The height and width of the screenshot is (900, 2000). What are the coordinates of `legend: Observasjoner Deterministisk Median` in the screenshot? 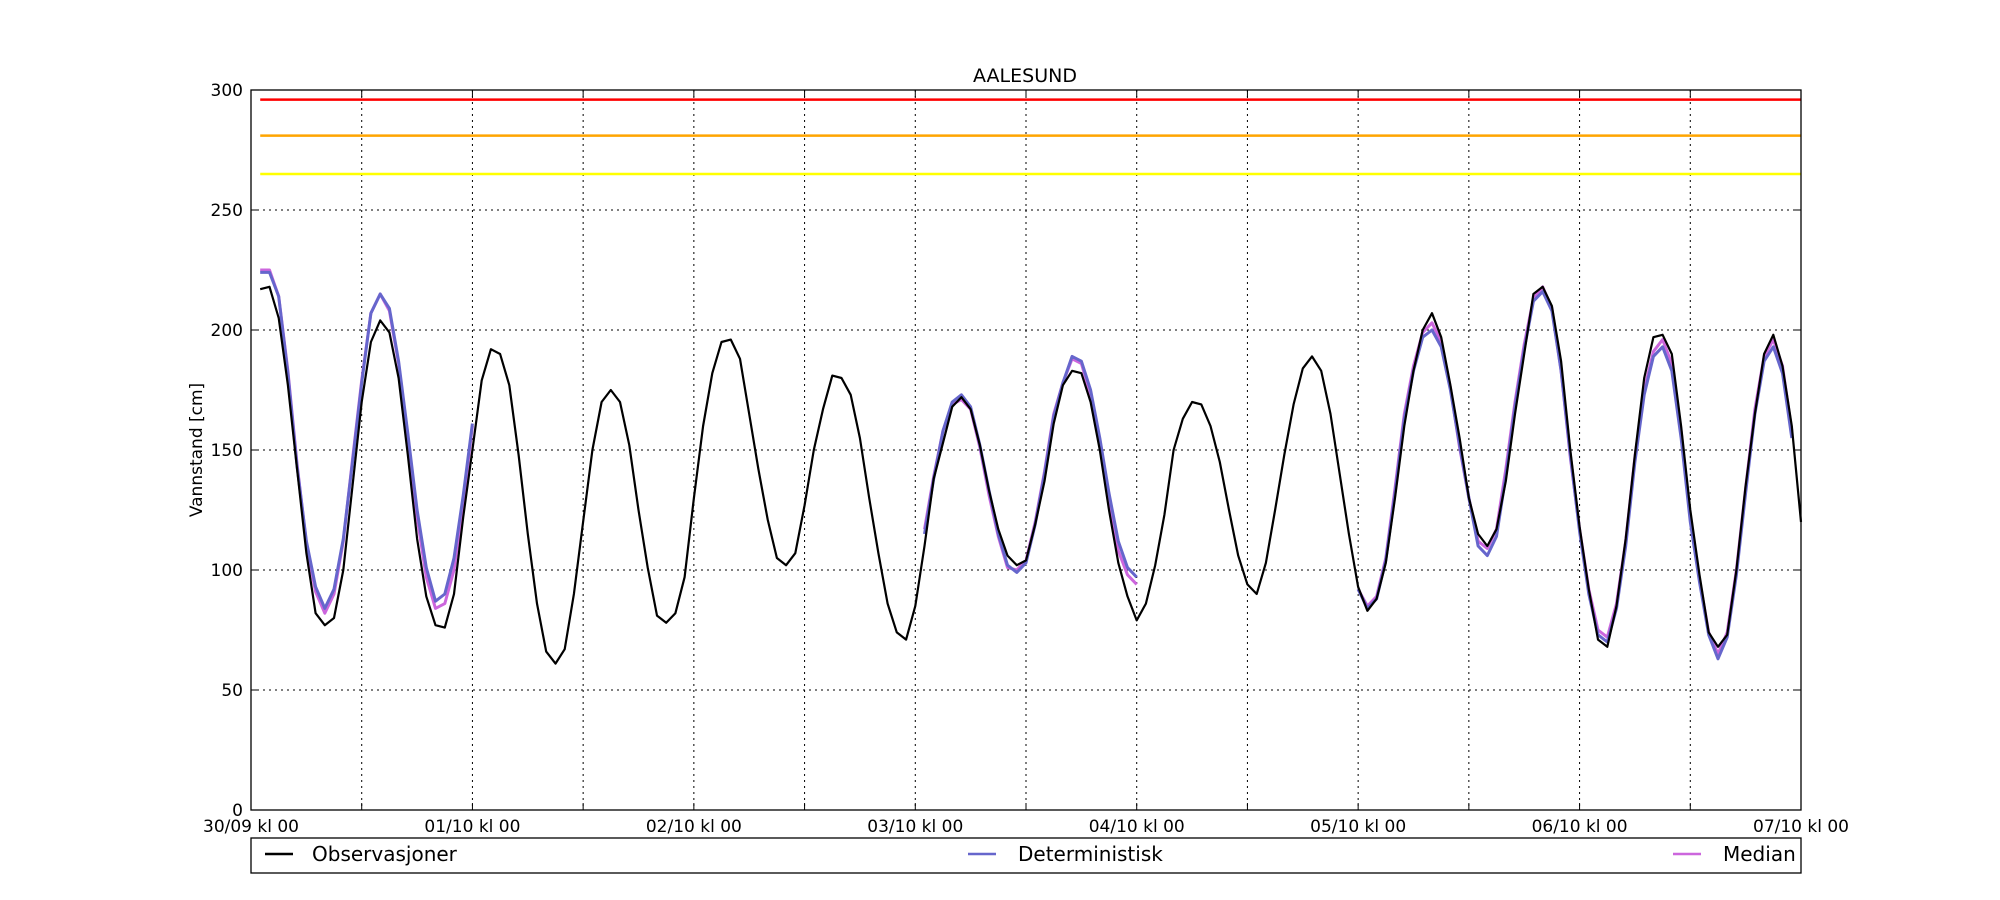 It's located at (1026, 855).